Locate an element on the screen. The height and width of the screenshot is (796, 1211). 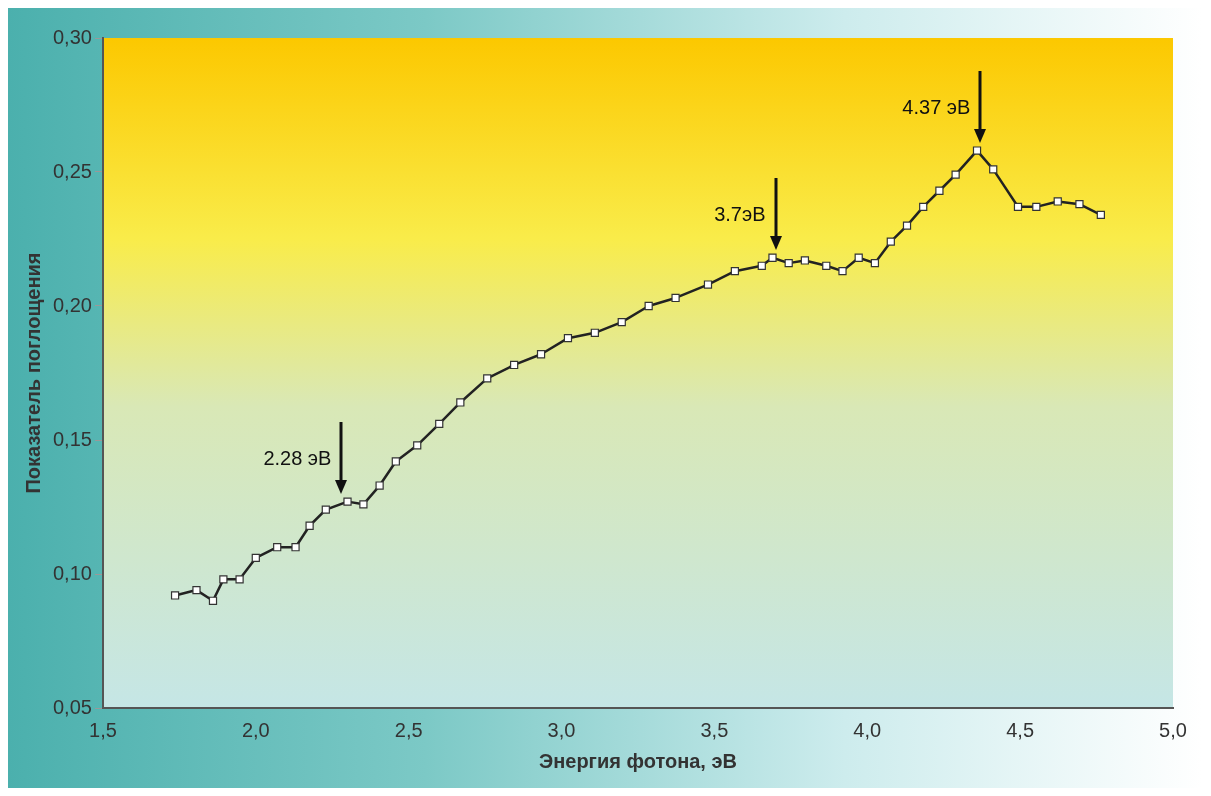
x-tick-label: 3,5 is located at coordinates (714, 729).